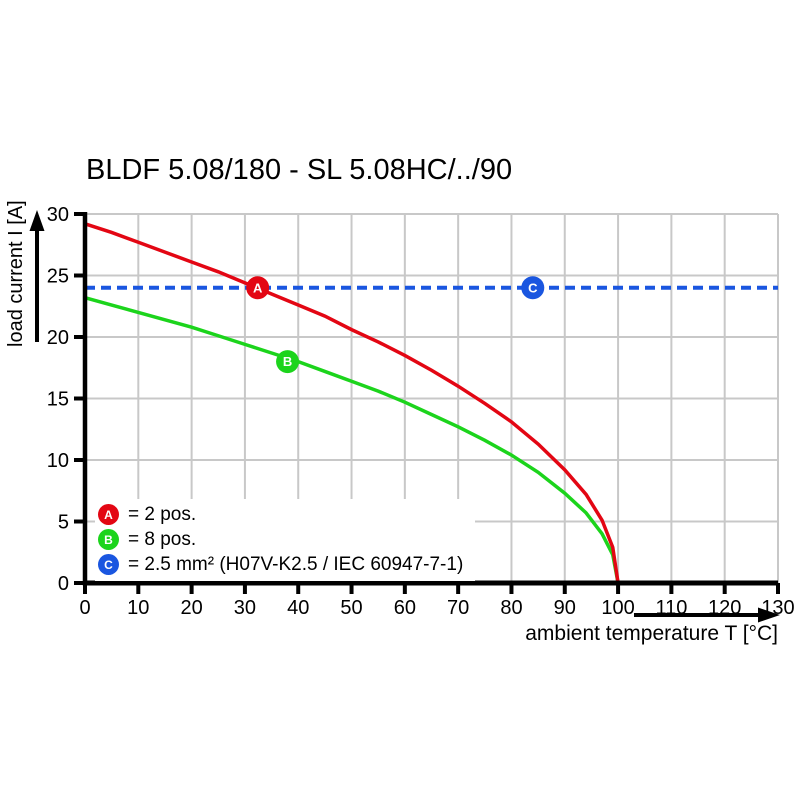  What do you see at coordinates (565, 608) in the screenshot?
I see `x-tick-label: 90` at bounding box center [565, 608].